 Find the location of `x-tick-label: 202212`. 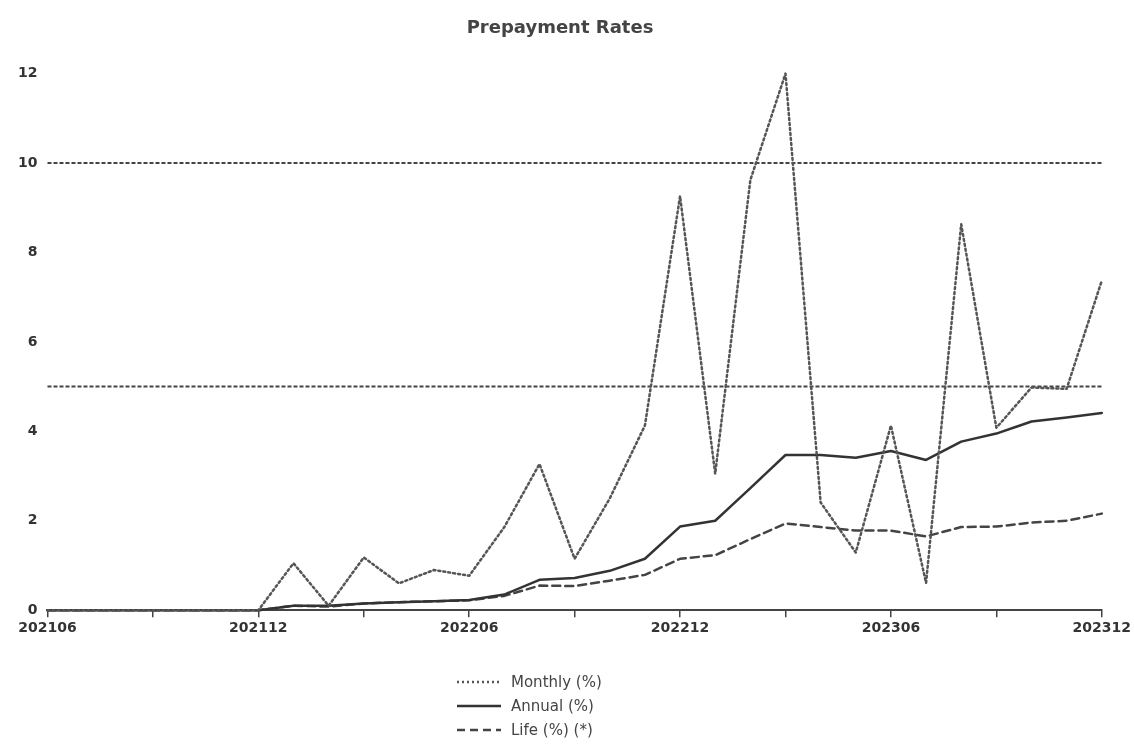

x-tick-label: 202212 is located at coordinates (680, 627).